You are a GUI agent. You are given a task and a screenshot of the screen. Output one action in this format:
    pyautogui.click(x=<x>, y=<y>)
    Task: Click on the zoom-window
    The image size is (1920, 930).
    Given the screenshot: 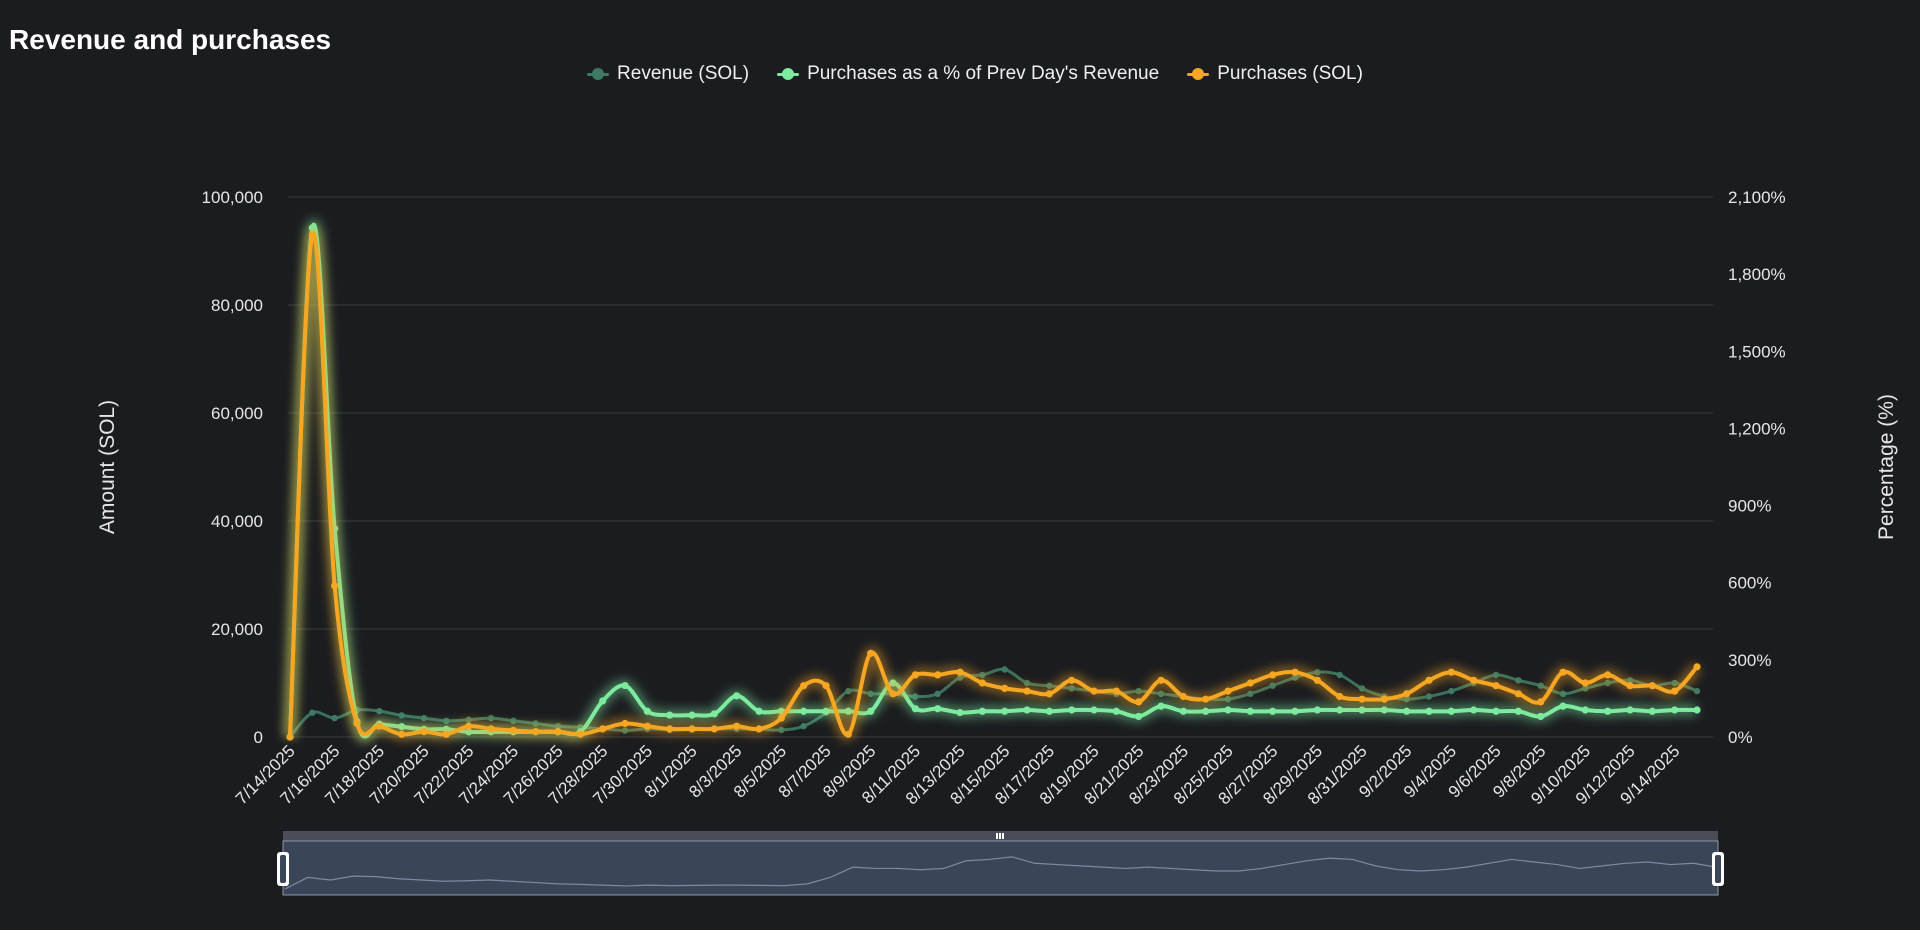 What is the action you would take?
    pyautogui.click(x=1000, y=868)
    